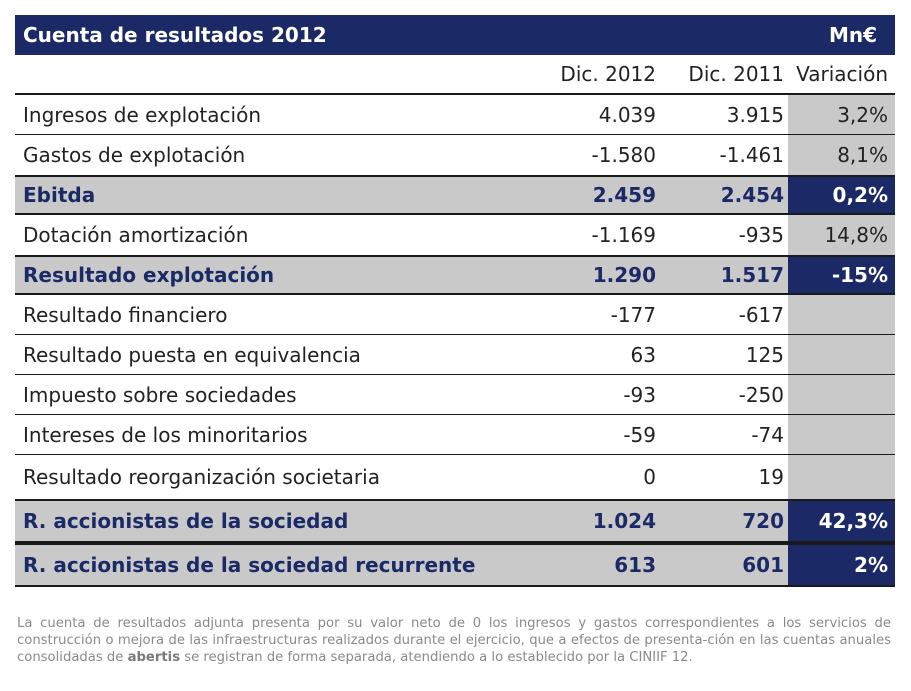  Describe the element at coordinates (639, 394) in the screenshot. I see `value-2012: -93` at that location.